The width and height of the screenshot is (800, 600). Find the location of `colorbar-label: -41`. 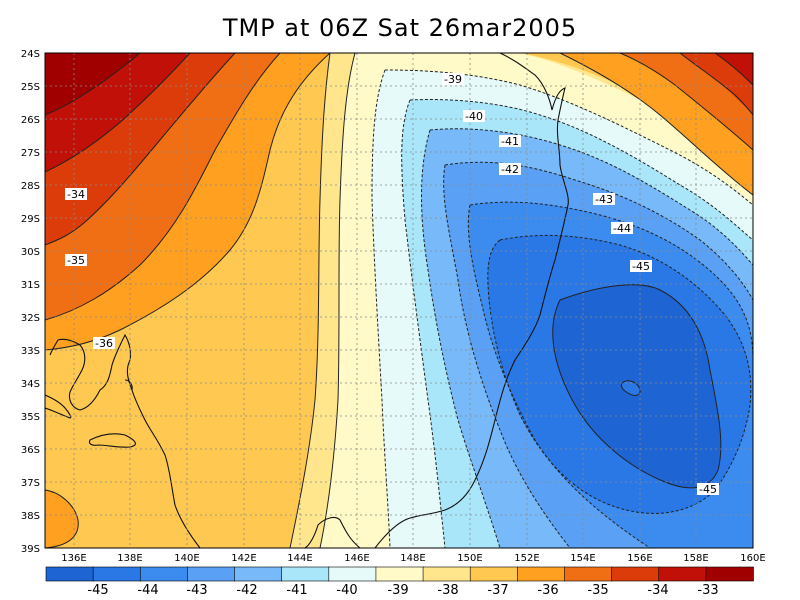

colorbar-label: -41 is located at coordinates (296, 590).